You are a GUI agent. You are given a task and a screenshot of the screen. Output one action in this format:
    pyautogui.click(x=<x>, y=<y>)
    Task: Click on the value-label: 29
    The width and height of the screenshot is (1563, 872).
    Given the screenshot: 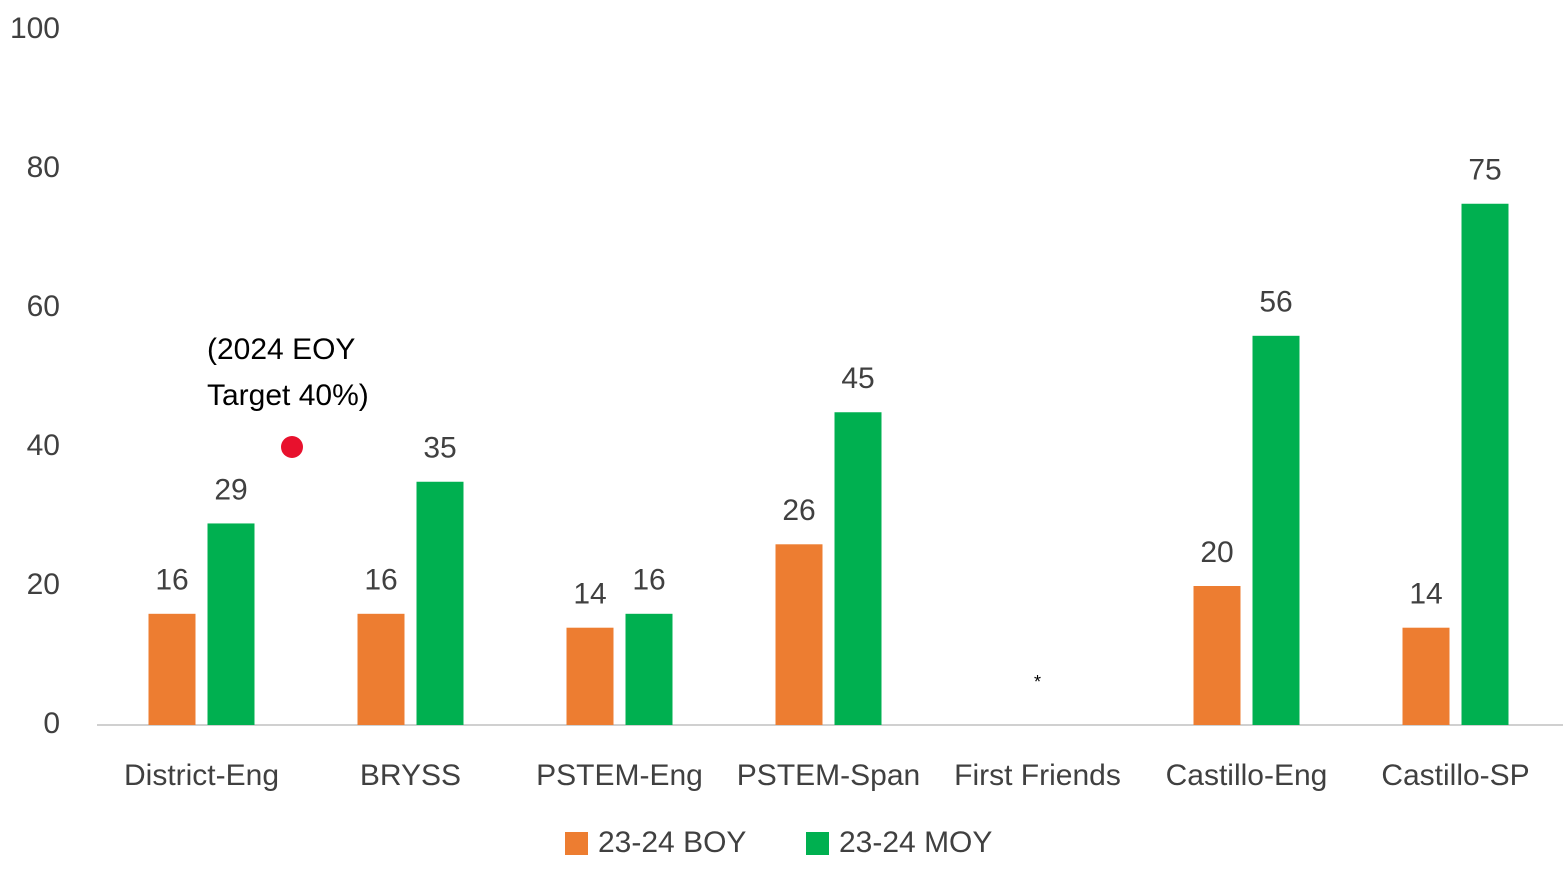 What is the action you would take?
    pyautogui.click(x=230, y=489)
    